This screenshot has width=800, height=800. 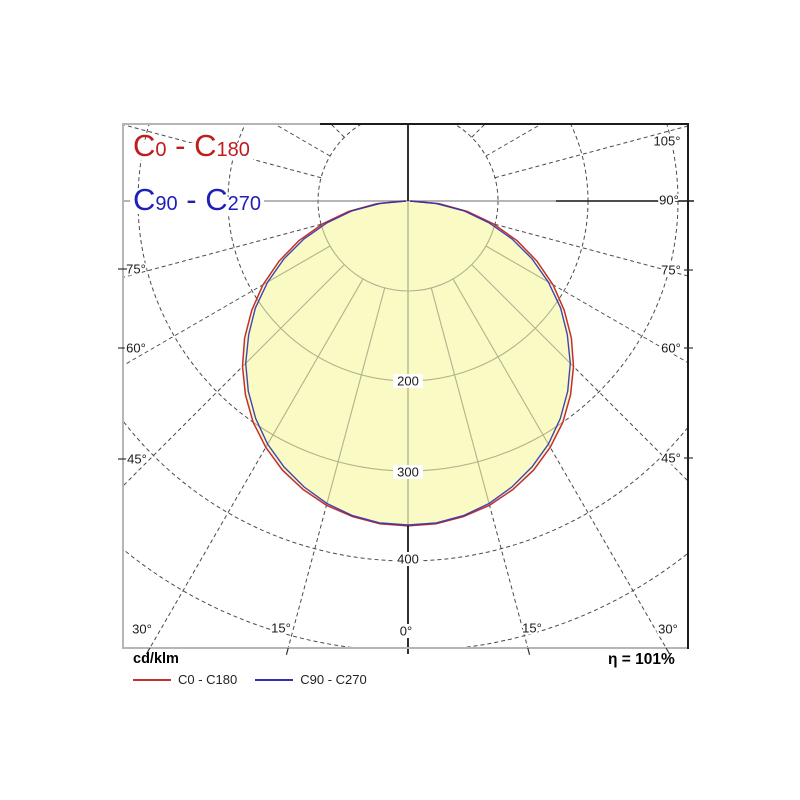 What do you see at coordinates (281, 628) in the screenshot?
I see `angle-label-left-15°: 15°` at bounding box center [281, 628].